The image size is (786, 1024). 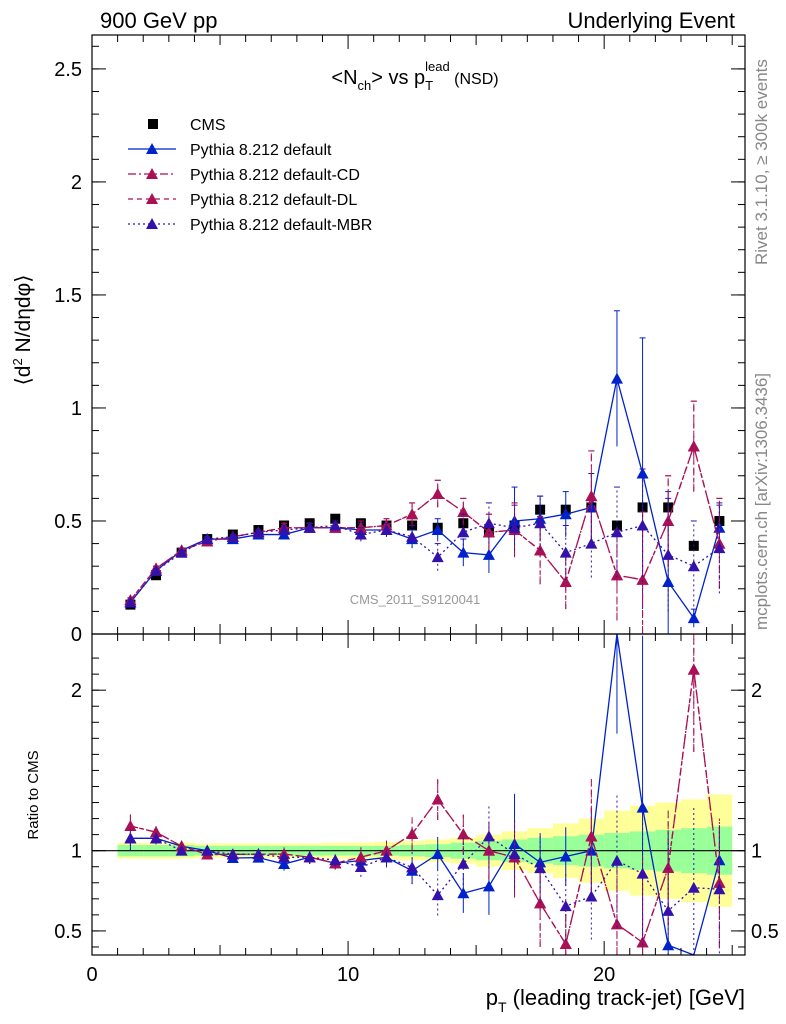 I want to click on y-tick-label: 1, so click(x=76, y=409).